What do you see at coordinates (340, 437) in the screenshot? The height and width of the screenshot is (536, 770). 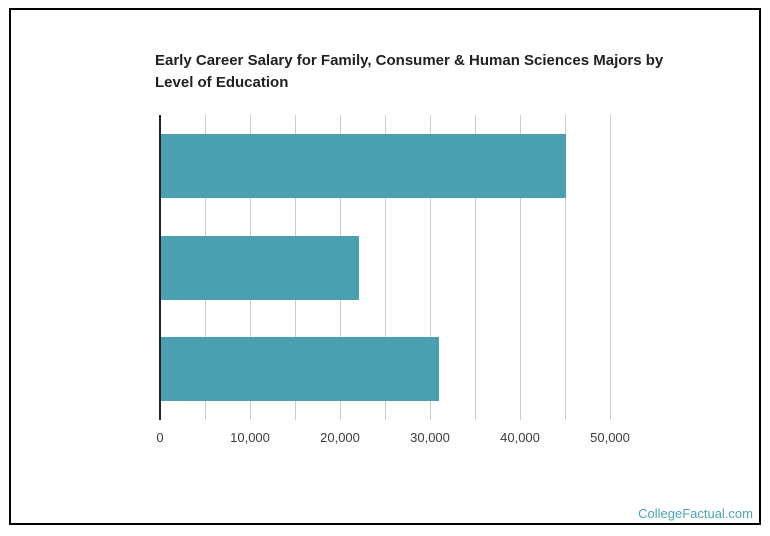 I see `x-tick-label: 20,000` at bounding box center [340, 437].